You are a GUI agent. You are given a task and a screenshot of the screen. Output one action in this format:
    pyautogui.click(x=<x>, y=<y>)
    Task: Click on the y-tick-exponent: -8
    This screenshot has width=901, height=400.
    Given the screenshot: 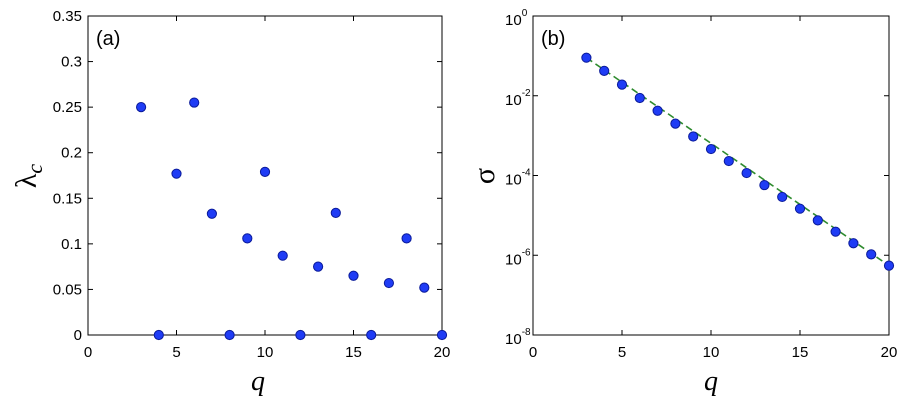 What is the action you would take?
    pyautogui.click(x=526, y=332)
    